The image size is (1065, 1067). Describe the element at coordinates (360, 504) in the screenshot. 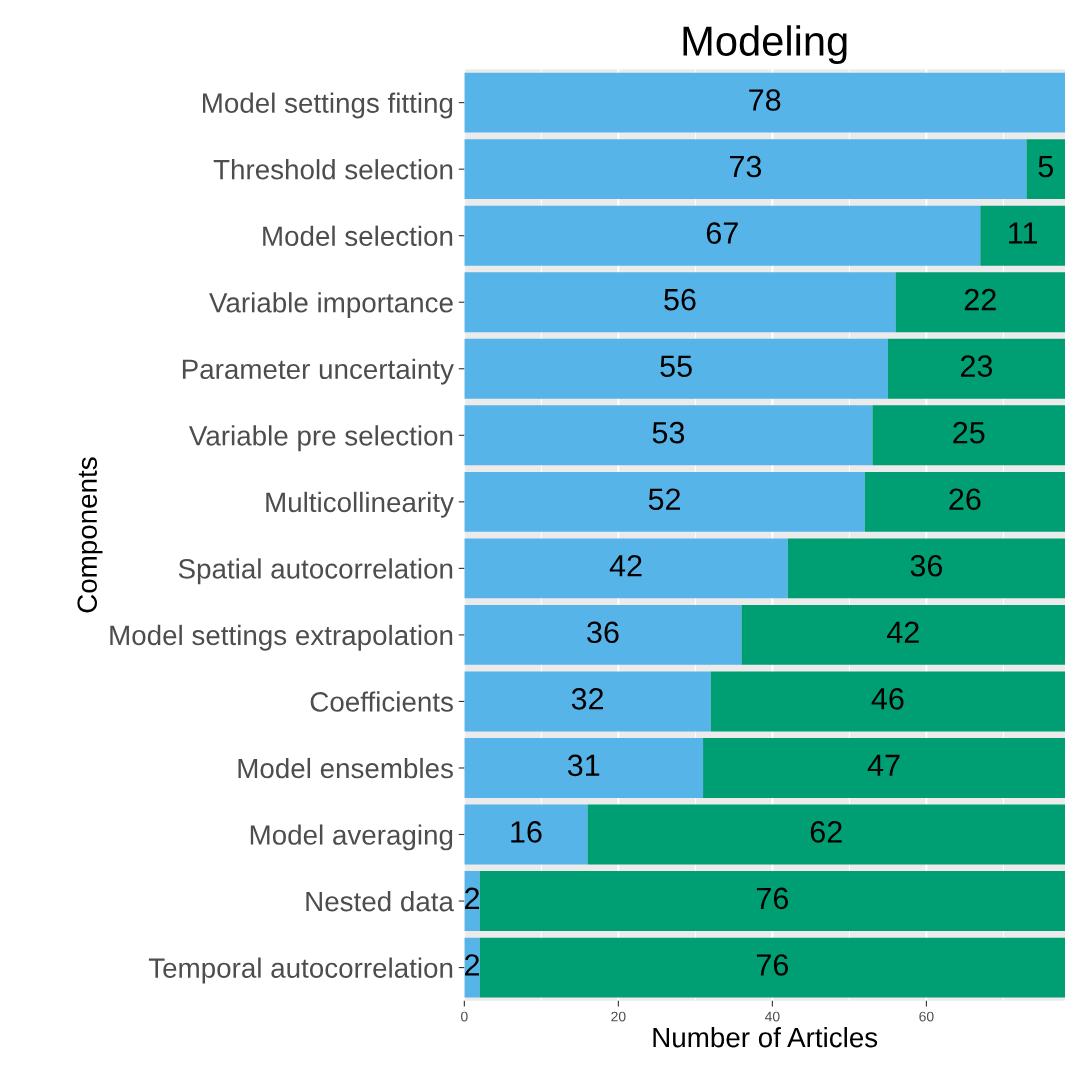

I see `y-tick-label: Multicollinearity` at that location.